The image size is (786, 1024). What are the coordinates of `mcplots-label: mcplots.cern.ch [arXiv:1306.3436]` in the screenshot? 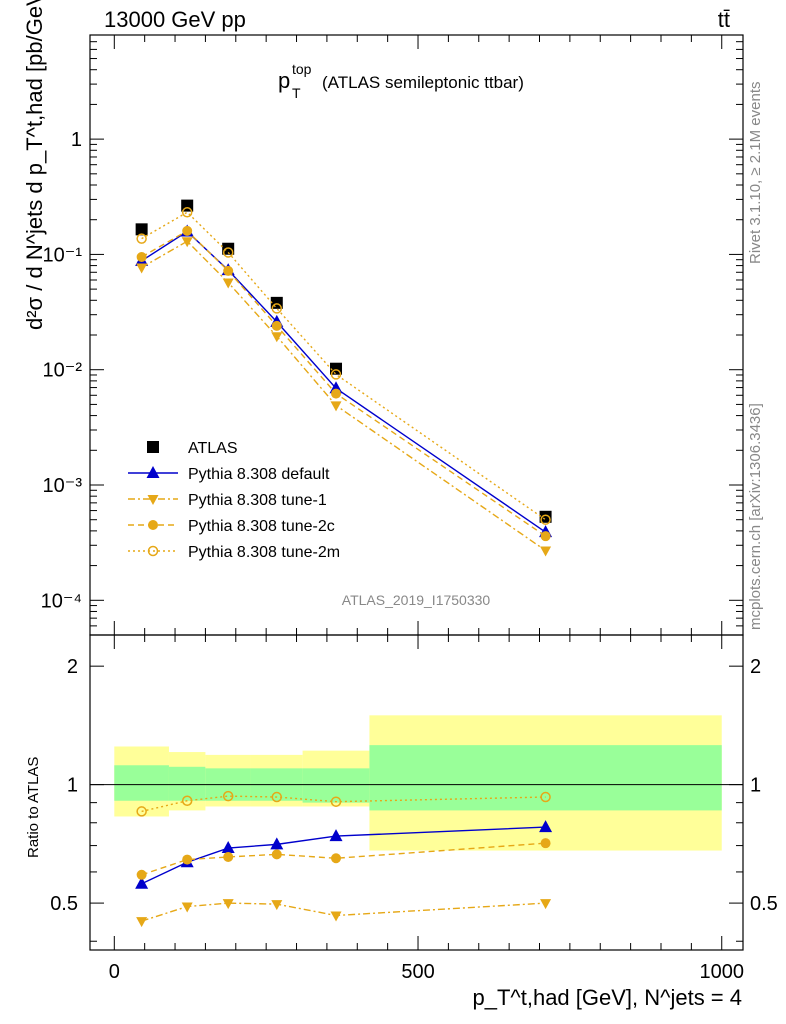 It's located at (755, 516).